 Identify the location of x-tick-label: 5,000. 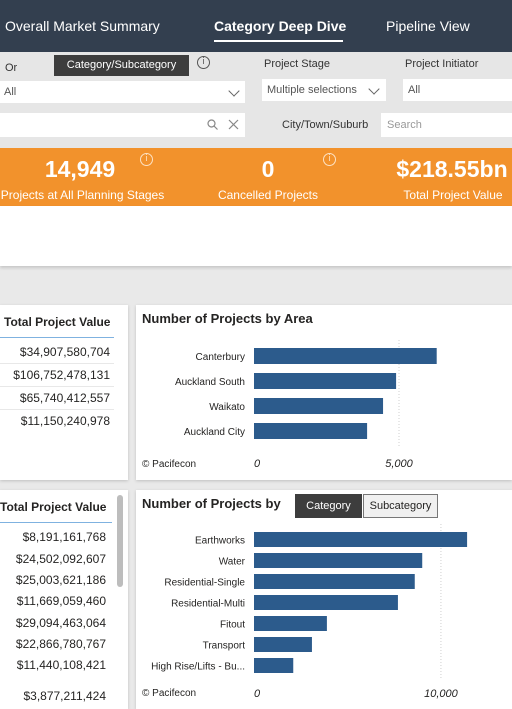
(399, 464).